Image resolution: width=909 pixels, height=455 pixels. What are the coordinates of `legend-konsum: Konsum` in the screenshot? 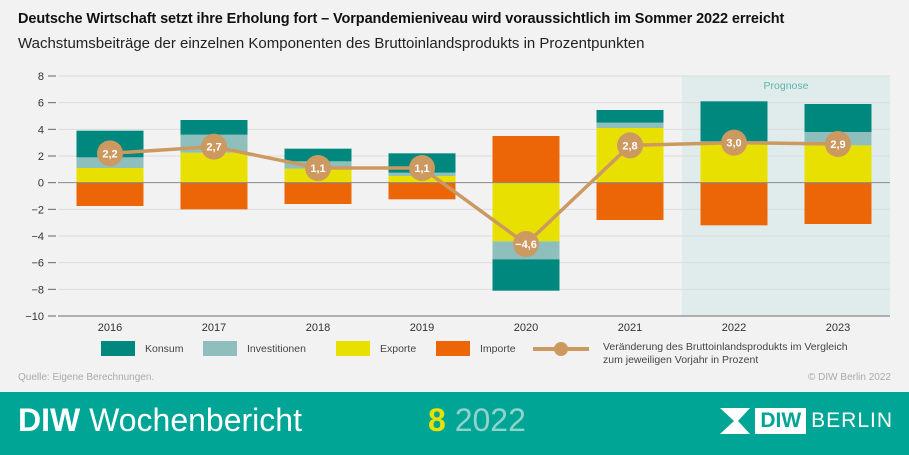 It's located at (142, 348).